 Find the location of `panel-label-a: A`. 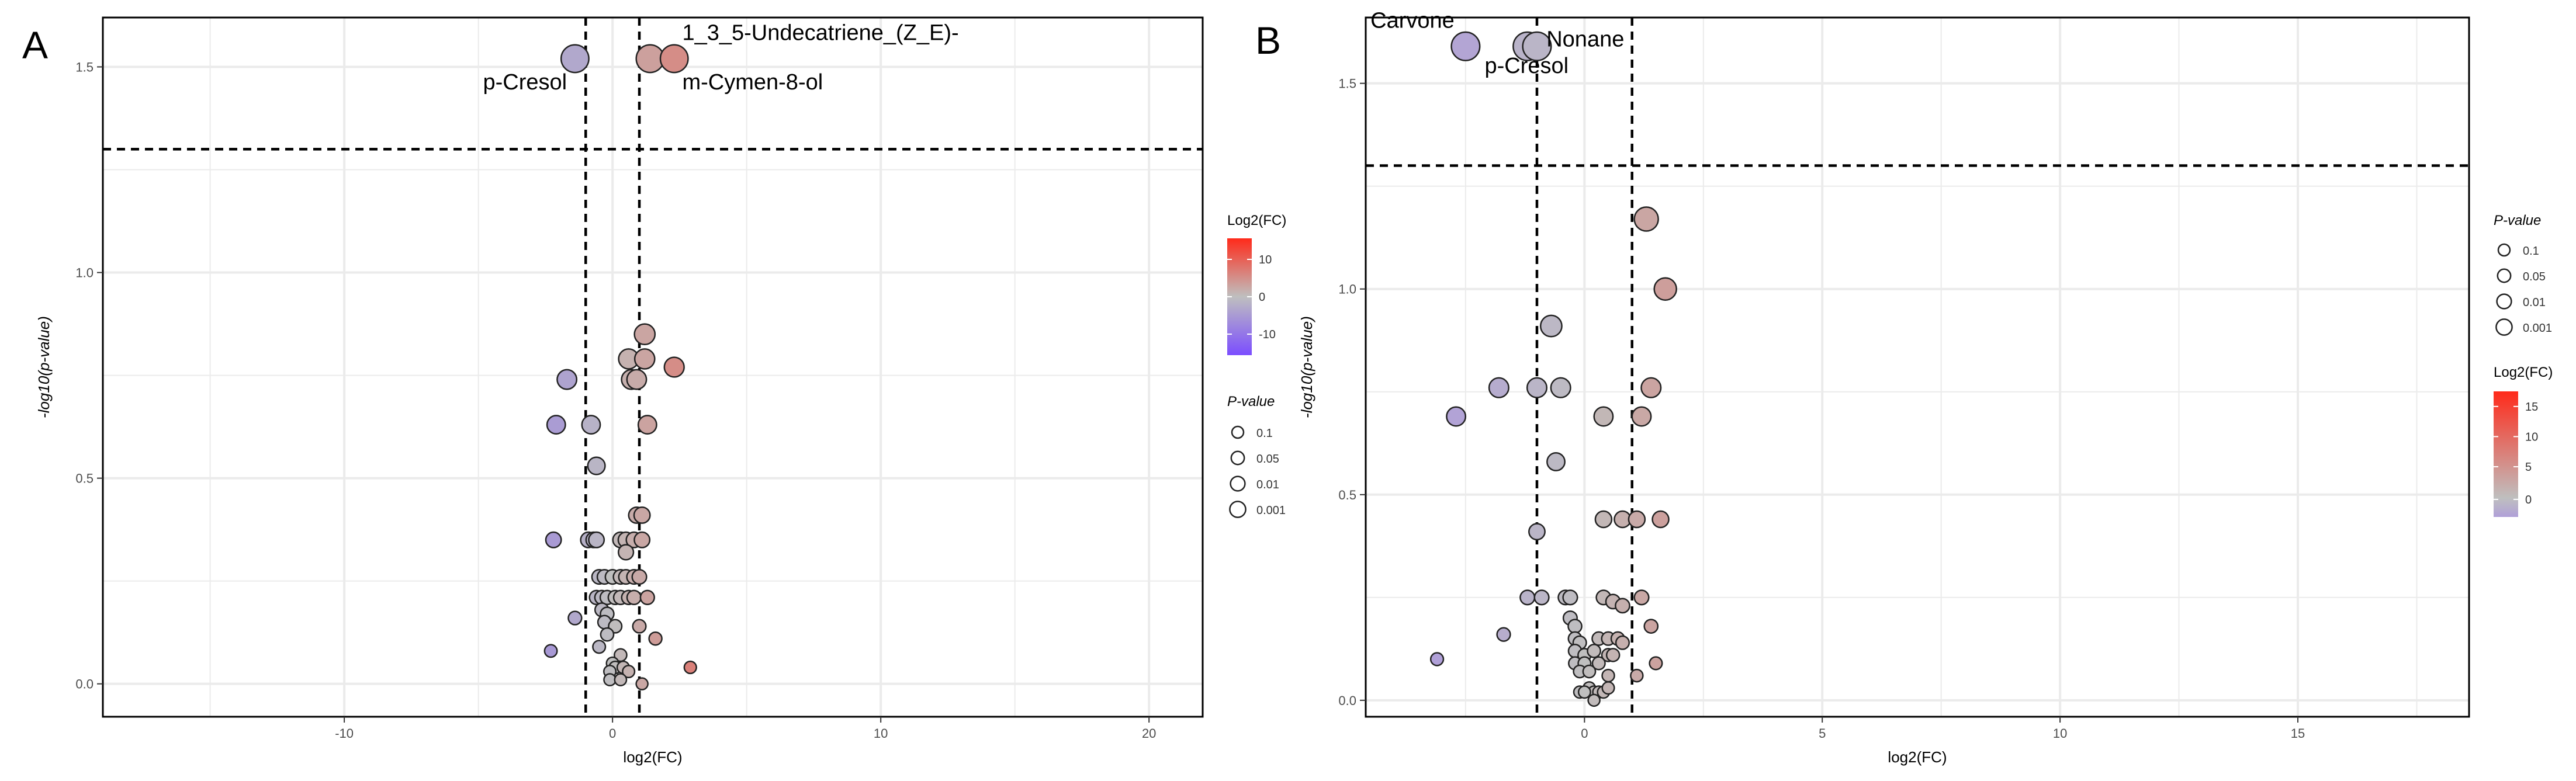

panel-label-a: A is located at coordinates (35, 45).